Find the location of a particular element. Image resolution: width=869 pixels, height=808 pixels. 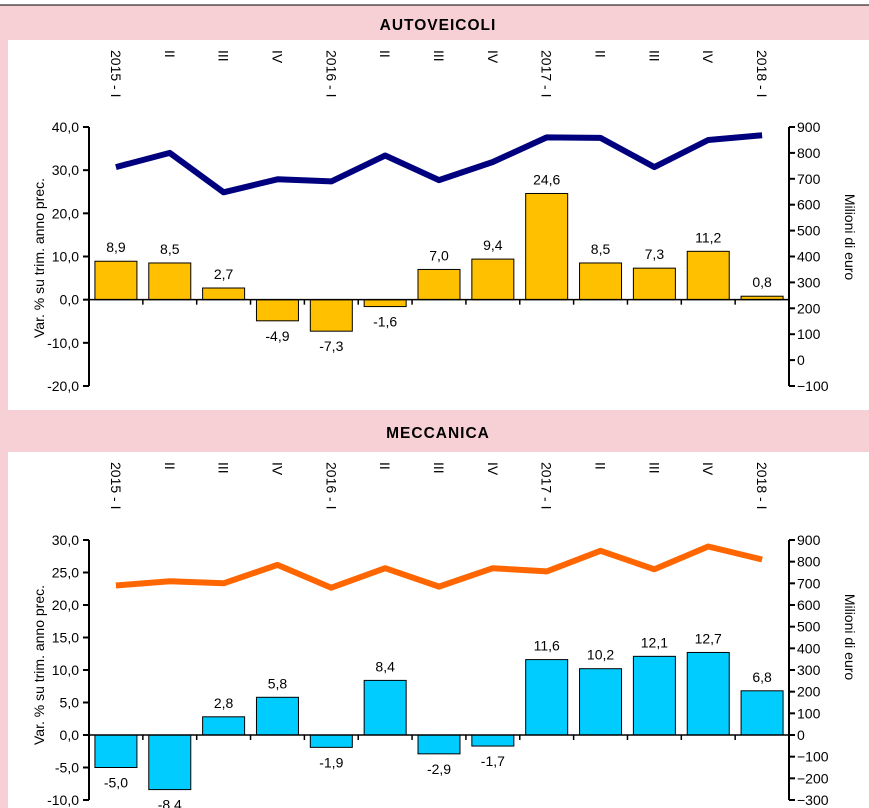

left-tick-label: 20,0 is located at coordinates (65, 213).